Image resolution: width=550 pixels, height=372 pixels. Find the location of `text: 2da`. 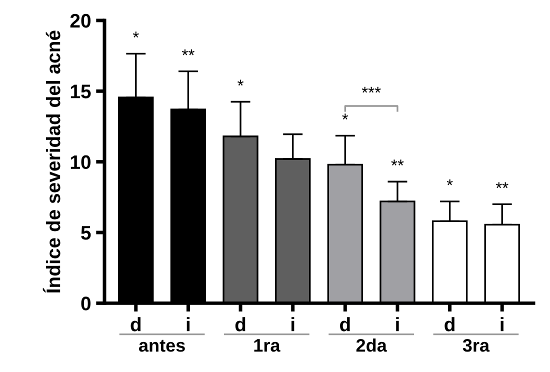

text: 2da is located at coordinates (371, 345).